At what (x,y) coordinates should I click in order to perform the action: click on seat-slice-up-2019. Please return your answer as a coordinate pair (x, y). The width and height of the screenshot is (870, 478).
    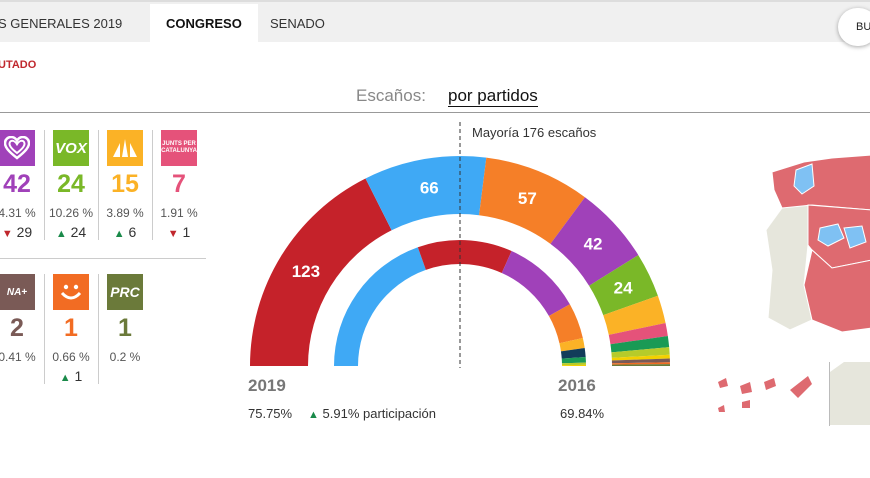
    Looking at the image, I should click on (594, 241).